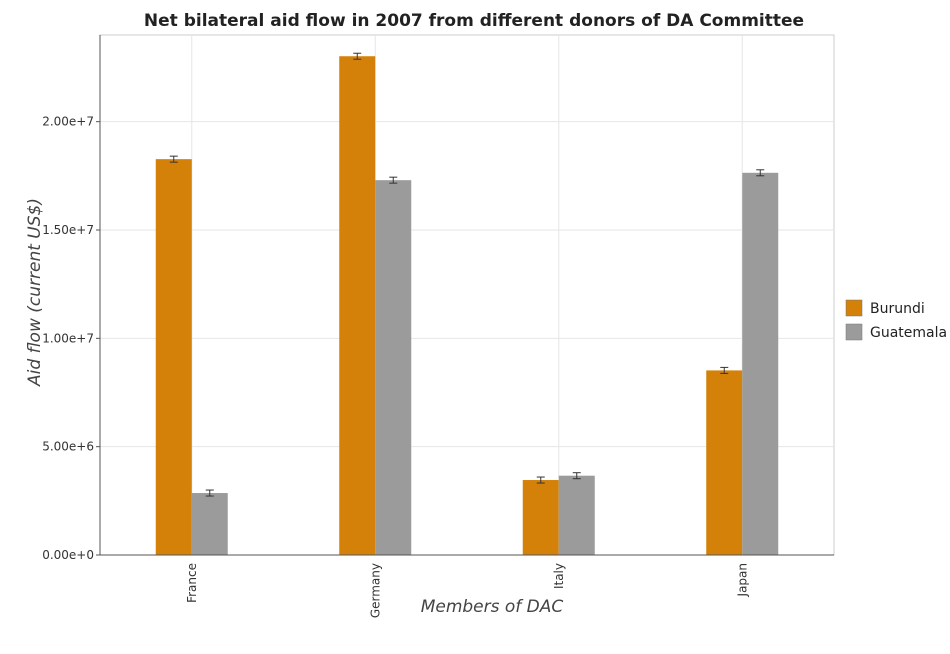 The height and width of the screenshot is (654, 950). Describe the element at coordinates (357, 305) in the screenshot. I see `bar-burundi-germany` at that location.